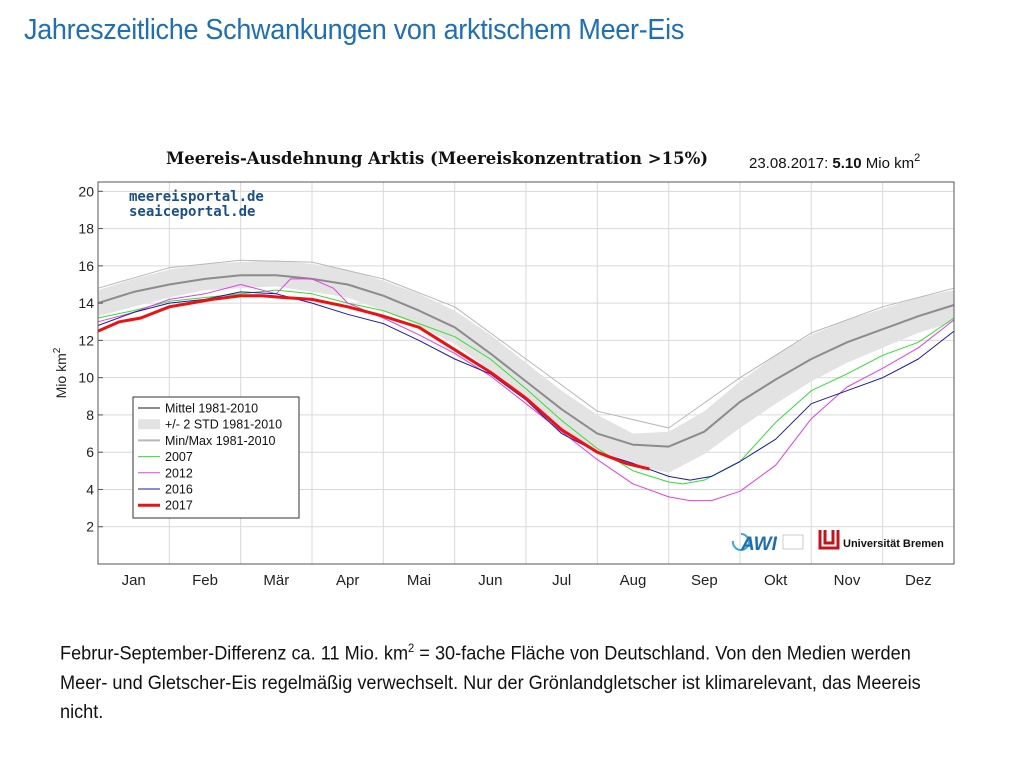 The image size is (1024, 768). I want to click on date-note-date: 23.08.2017:, so click(790, 163).